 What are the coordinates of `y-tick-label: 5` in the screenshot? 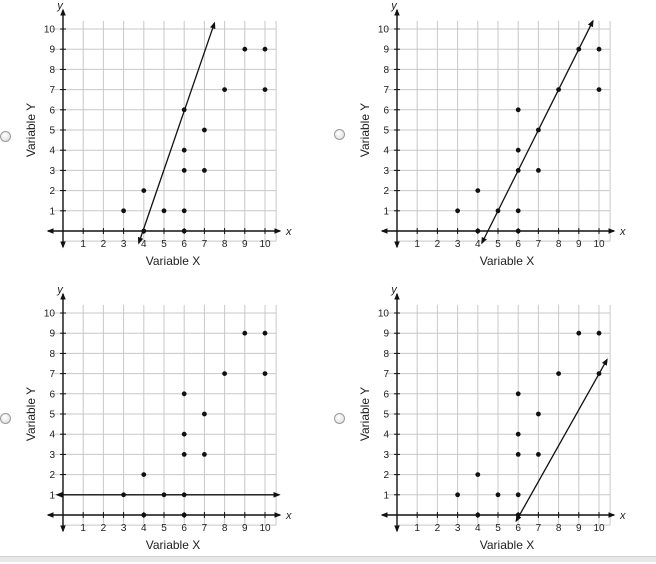 It's located at (52, 131).